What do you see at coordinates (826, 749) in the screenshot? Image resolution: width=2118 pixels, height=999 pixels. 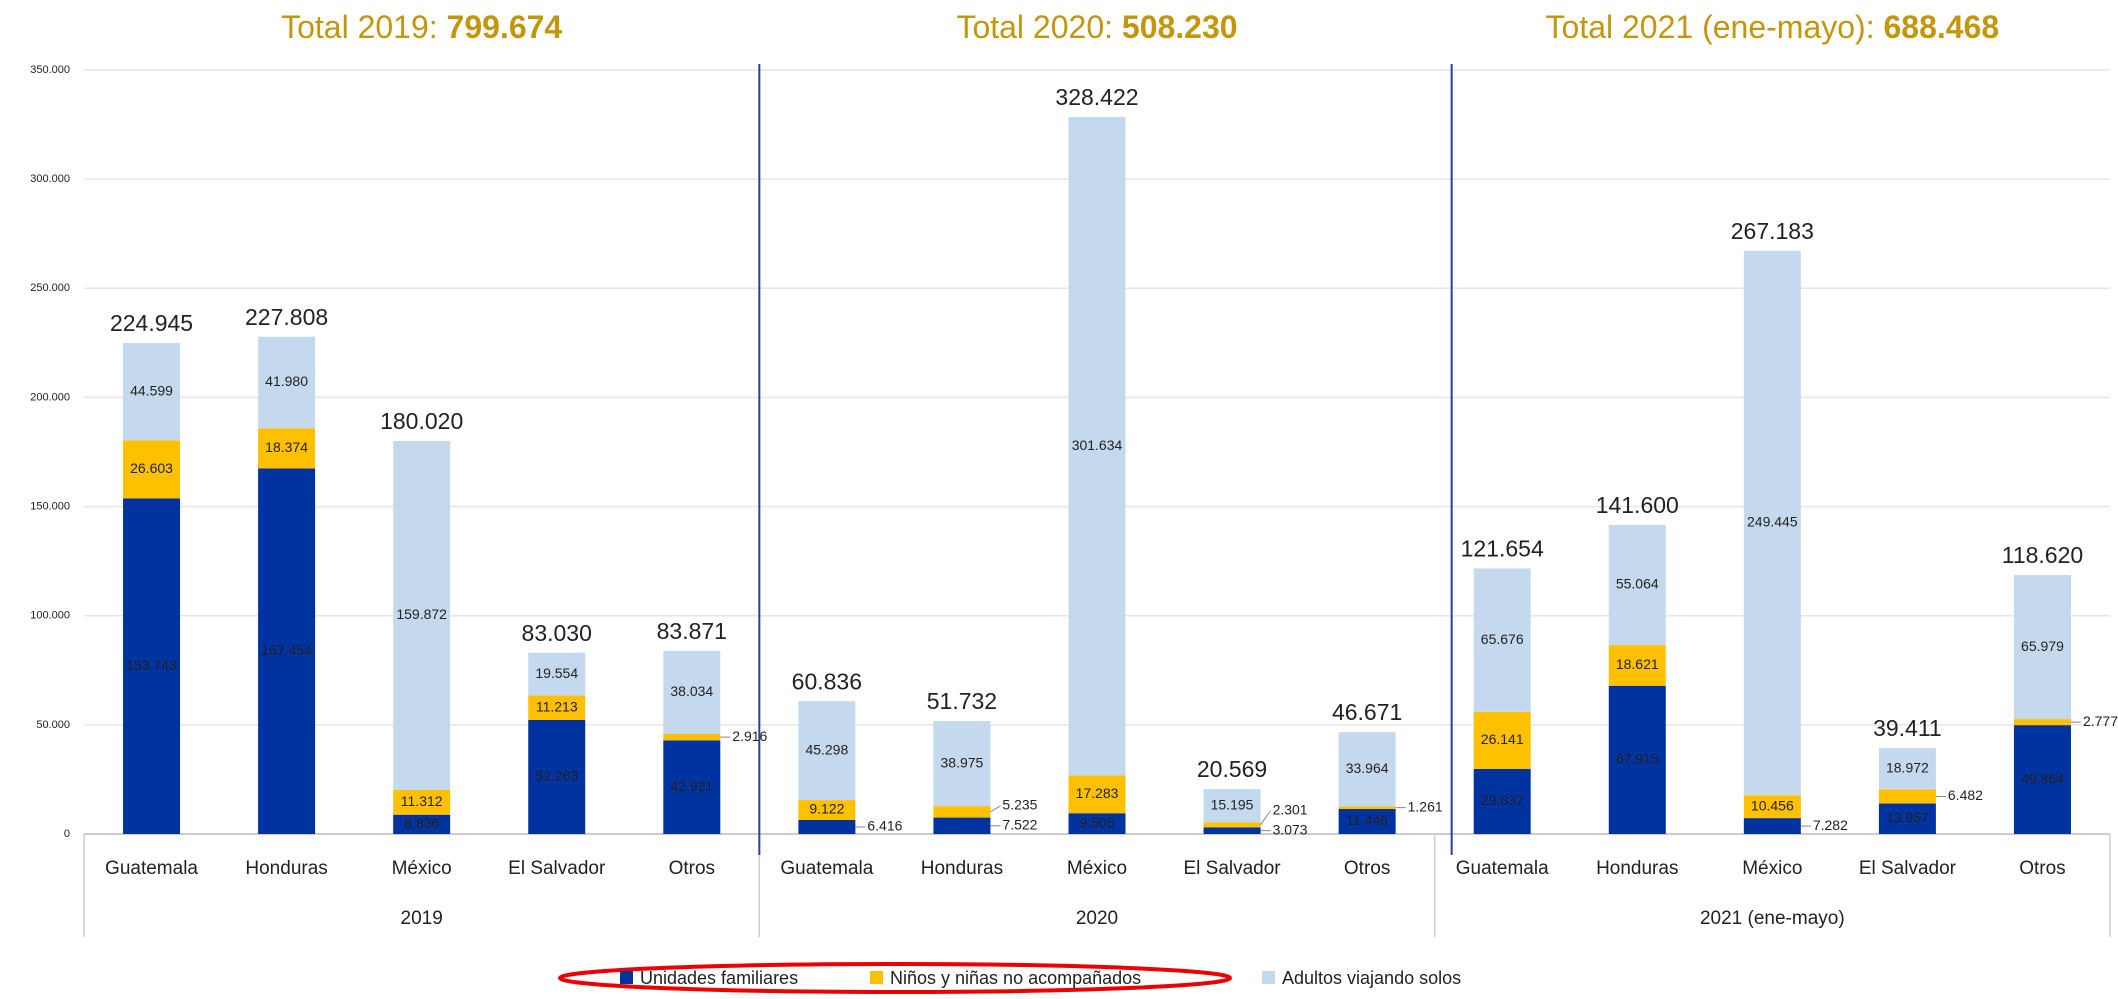 I see `segment-label: 45.298` at bounding box center [826, 749].